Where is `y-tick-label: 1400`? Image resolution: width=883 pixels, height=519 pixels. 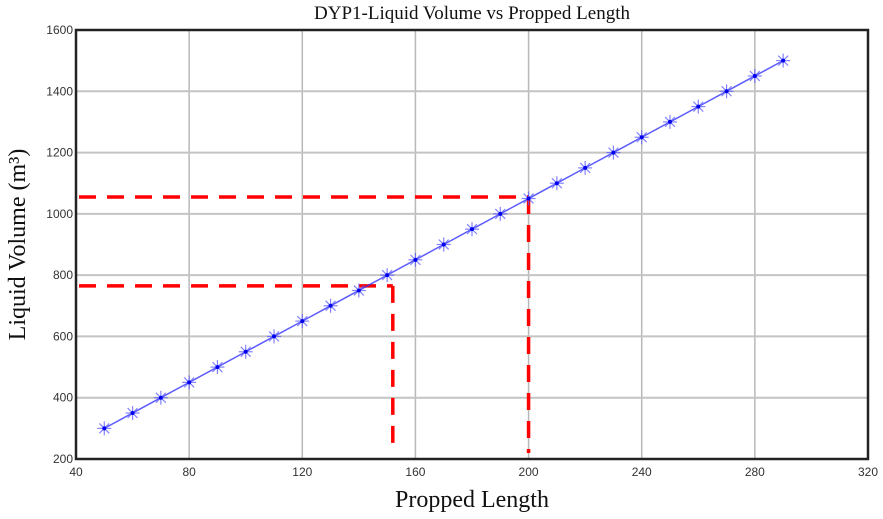
y-tick-label: 1400 is located at coordinates (59, 91).